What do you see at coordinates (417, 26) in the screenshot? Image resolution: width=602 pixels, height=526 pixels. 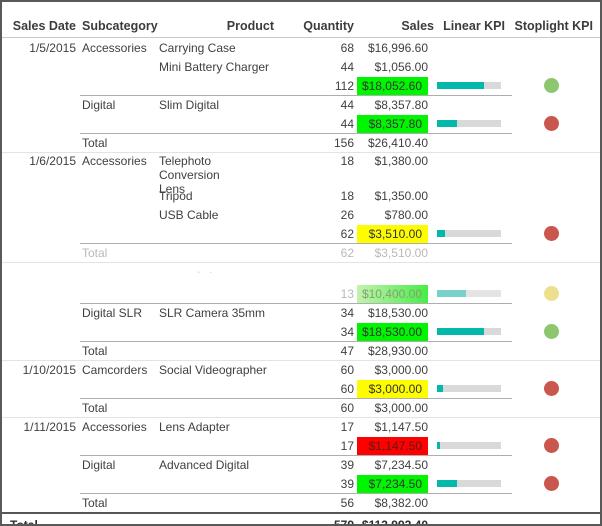 I see `column-header-sales: Sales` at bounding box center [417, 26].